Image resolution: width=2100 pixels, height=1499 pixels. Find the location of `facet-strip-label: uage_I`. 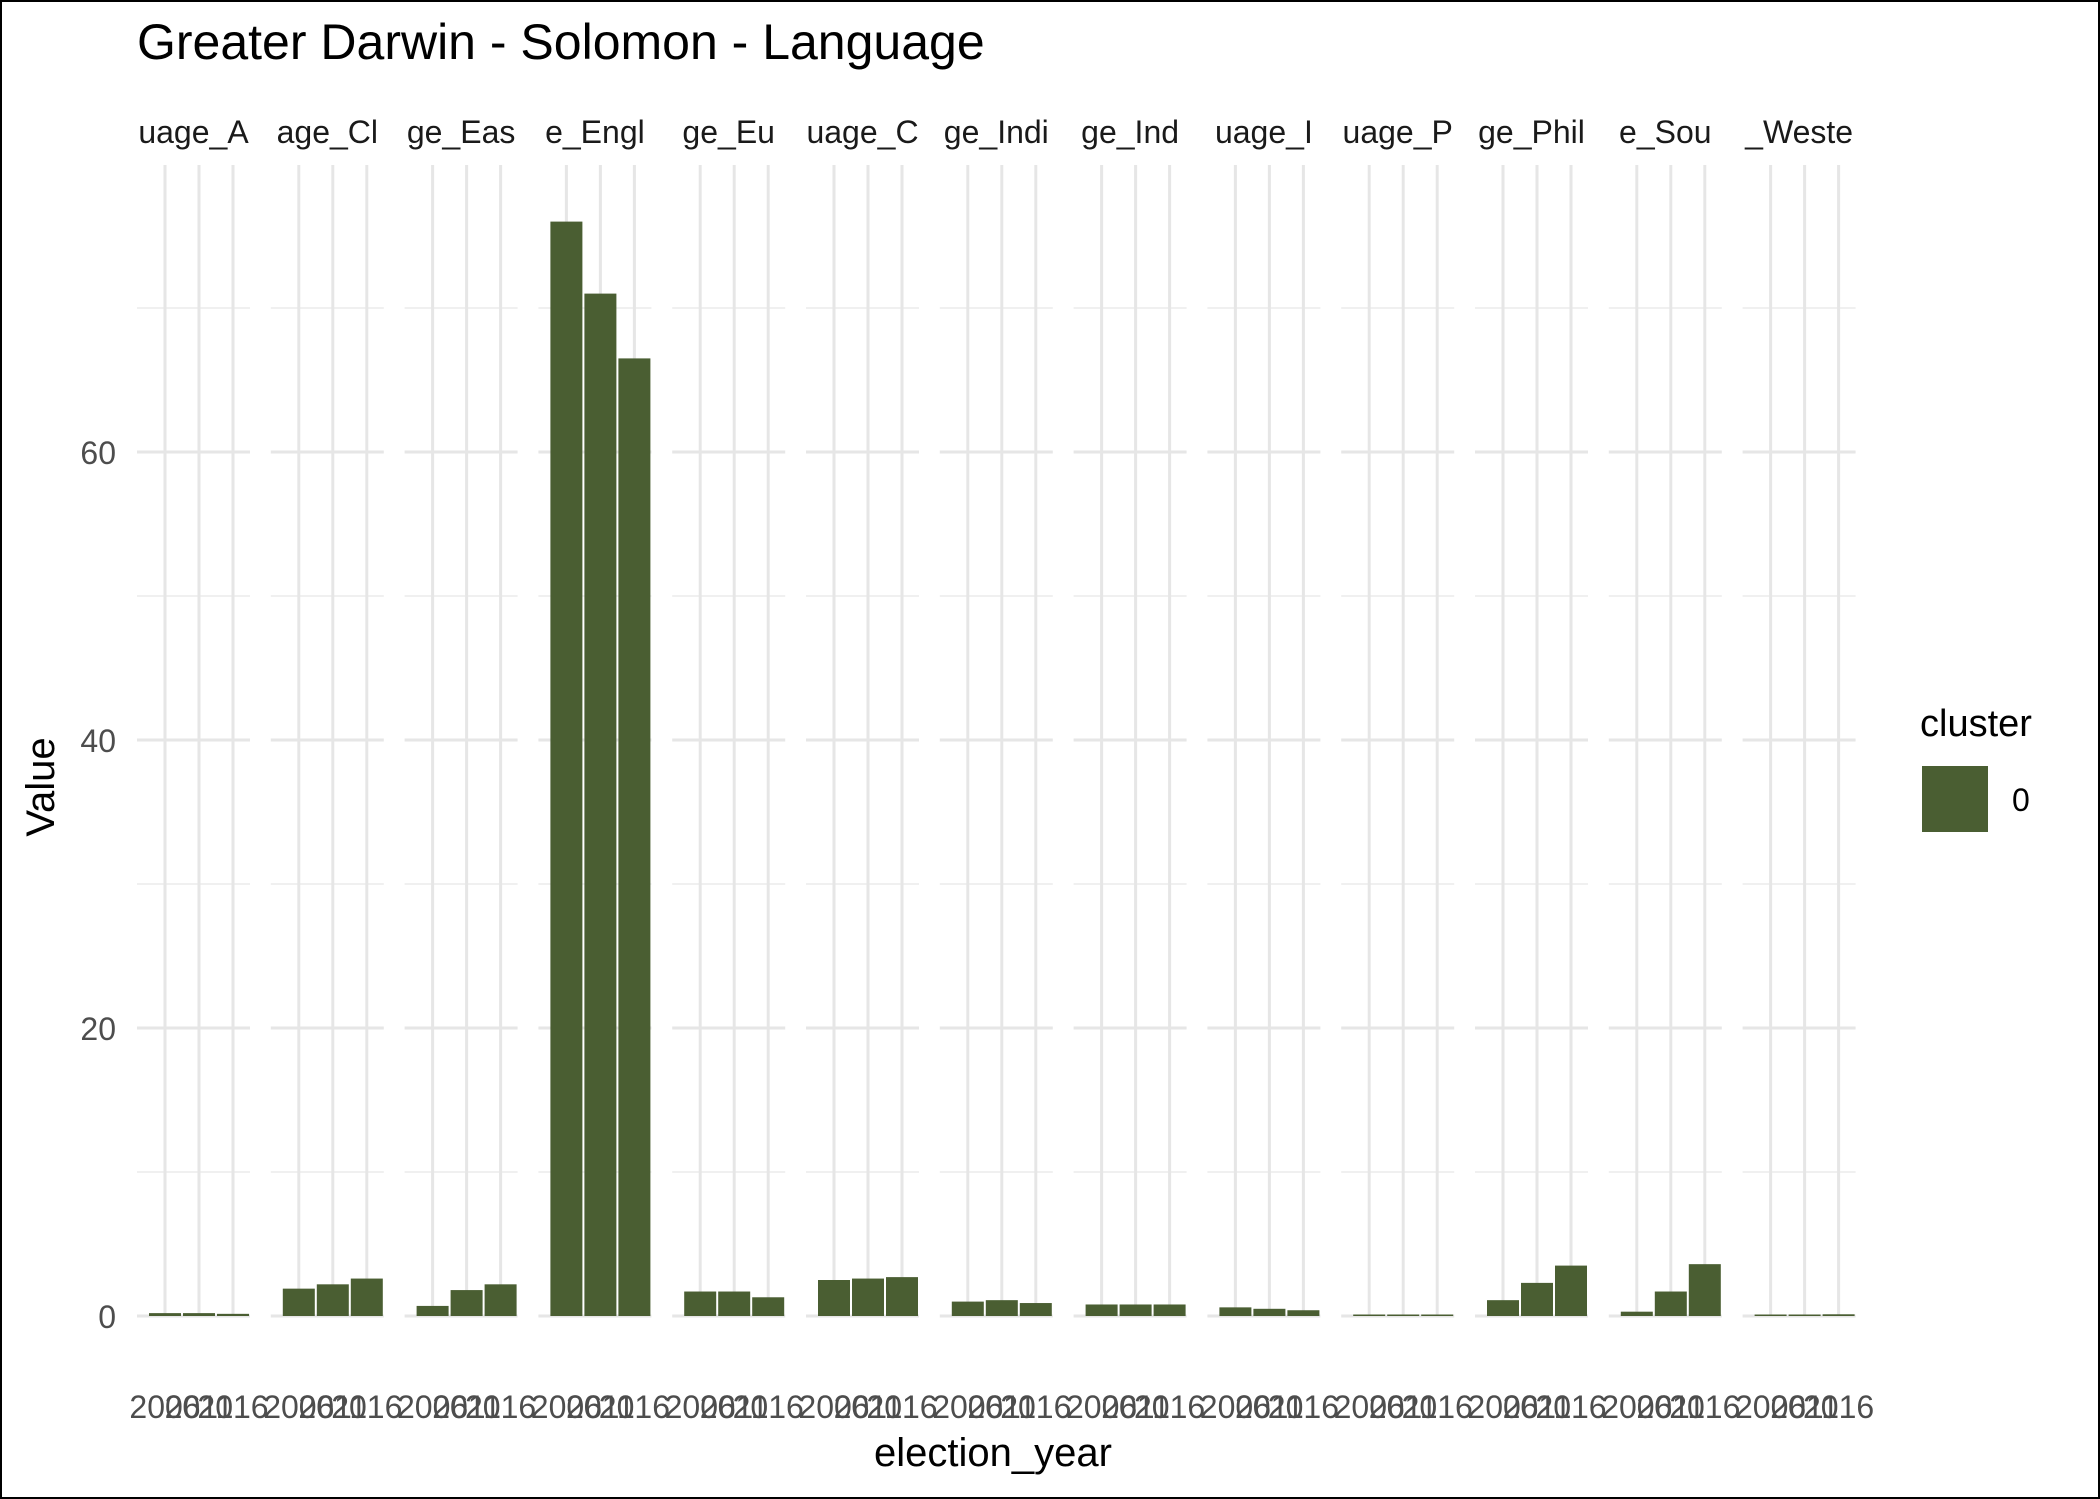

facet-strip-label: uage_I is located at coordinates (1264, 132).